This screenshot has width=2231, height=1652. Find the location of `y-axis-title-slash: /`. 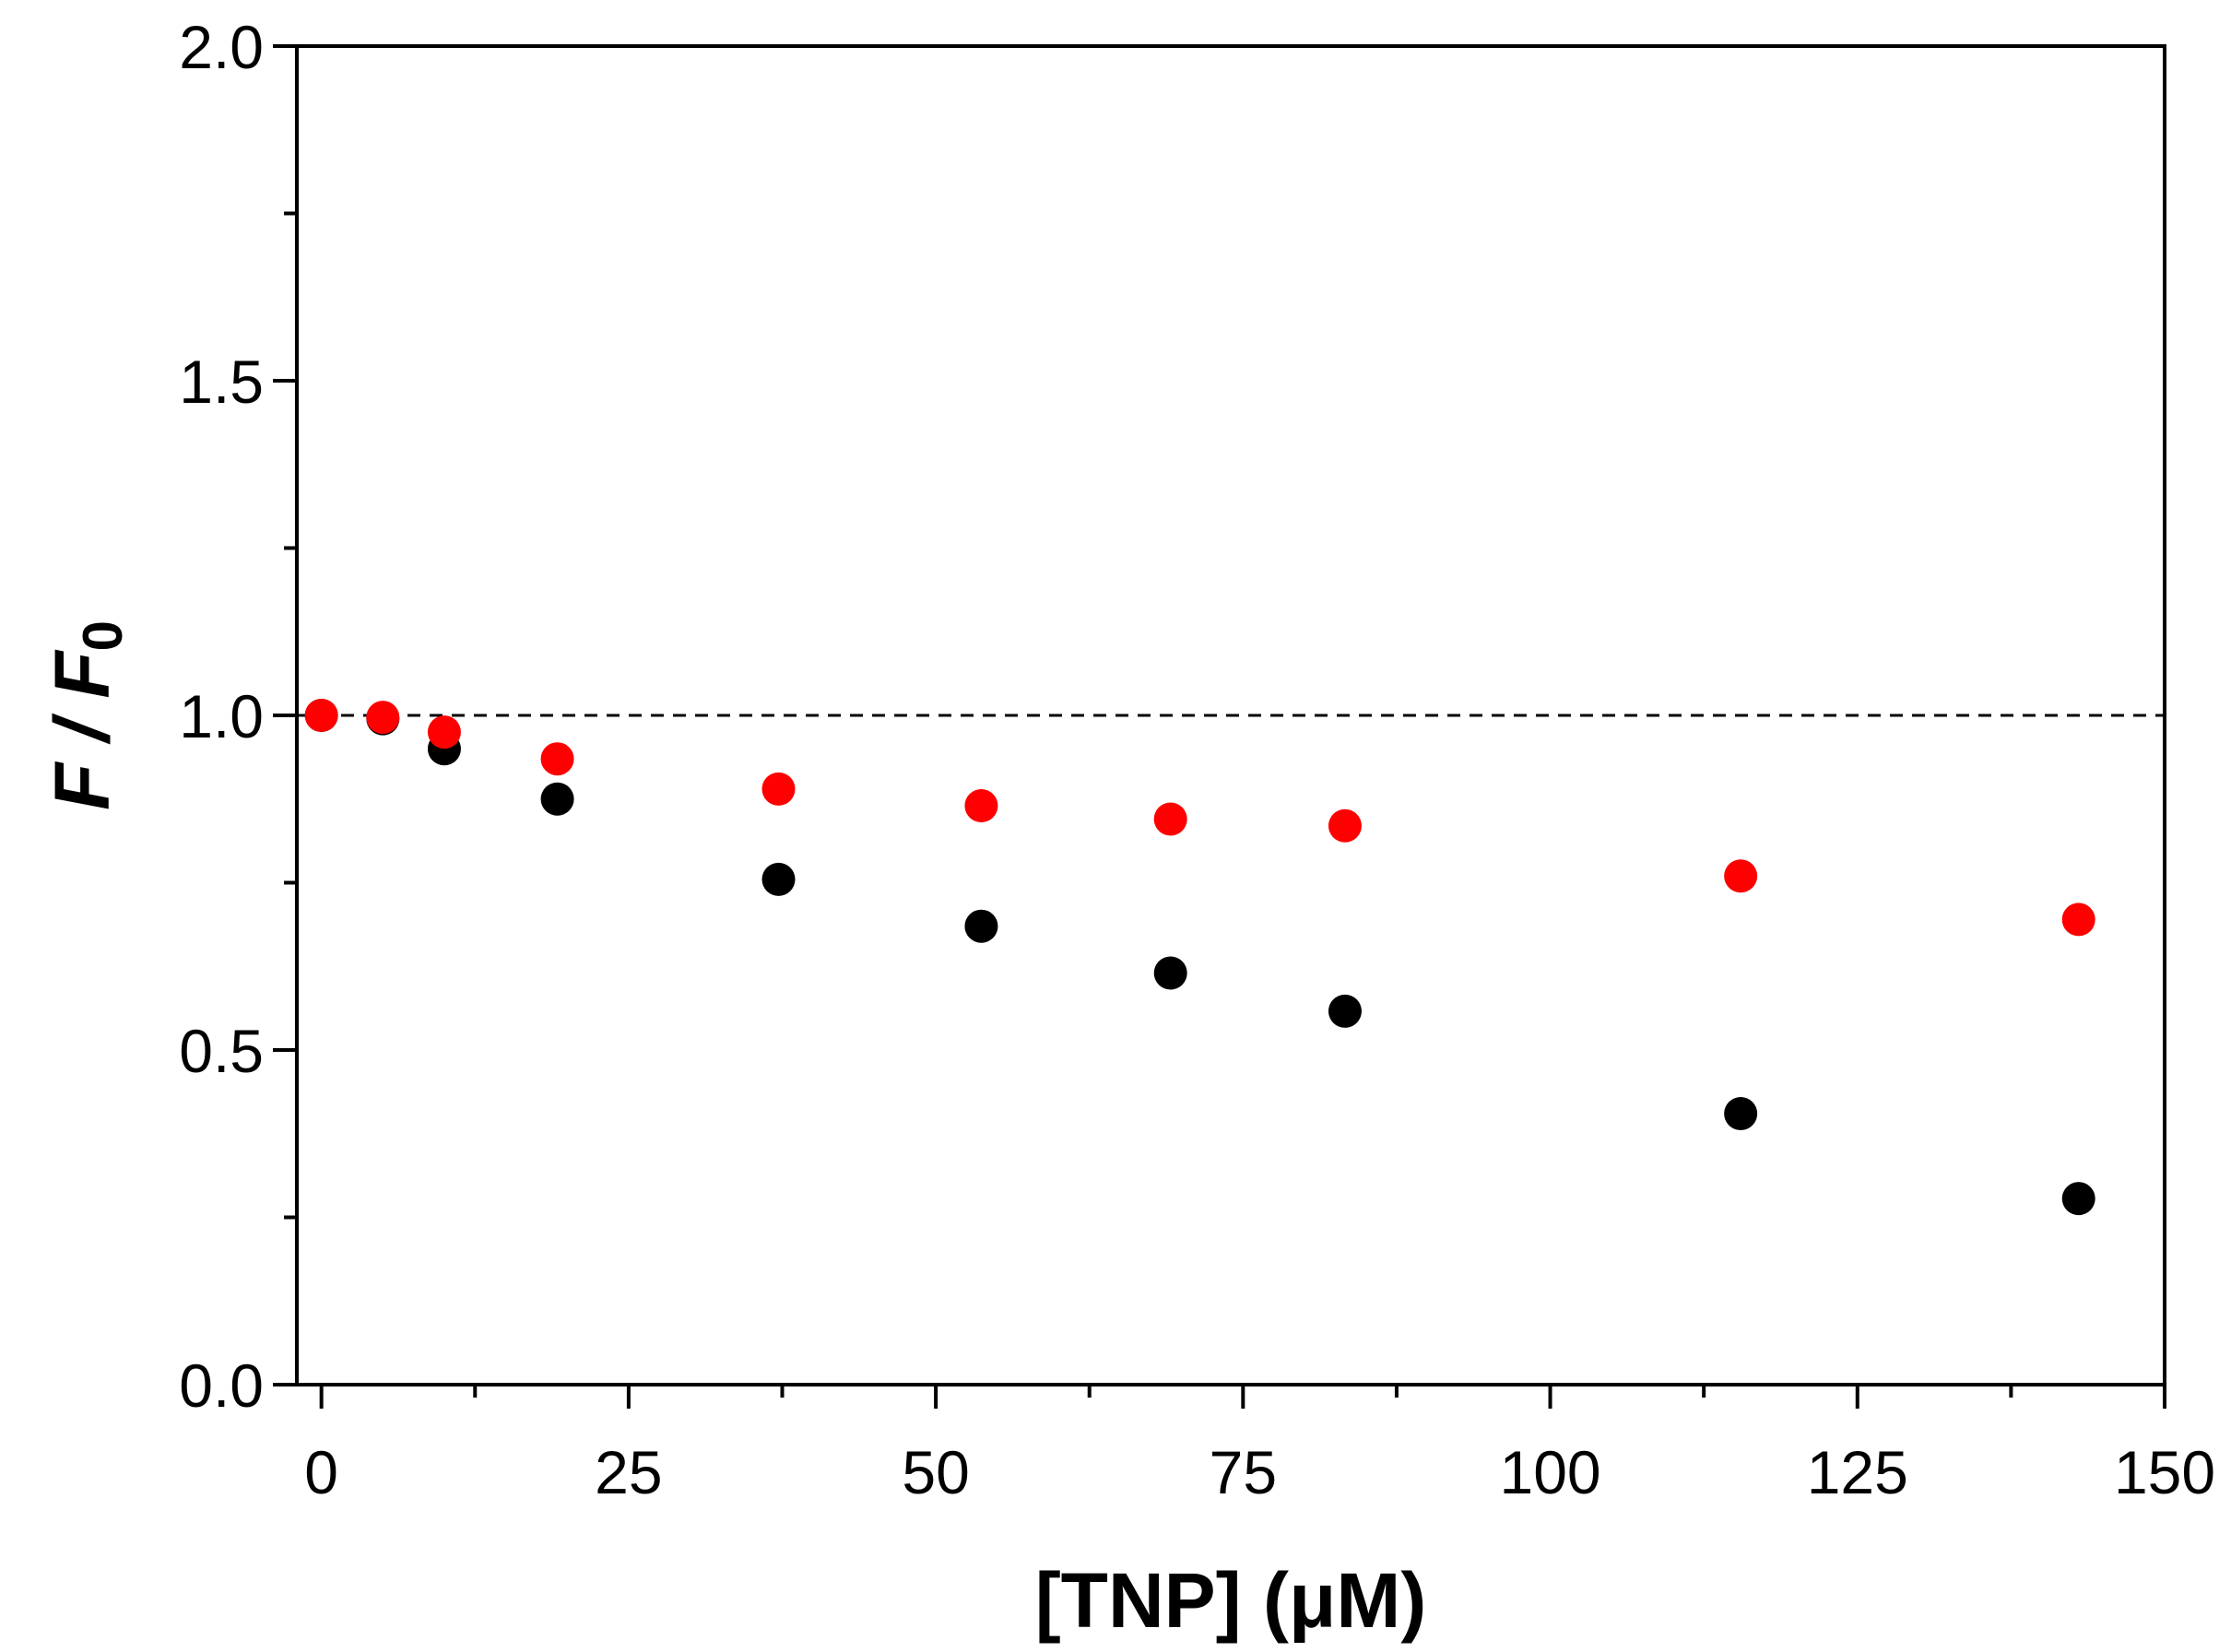

y-axis-title-slash: / is located at coordinates (82, 731).